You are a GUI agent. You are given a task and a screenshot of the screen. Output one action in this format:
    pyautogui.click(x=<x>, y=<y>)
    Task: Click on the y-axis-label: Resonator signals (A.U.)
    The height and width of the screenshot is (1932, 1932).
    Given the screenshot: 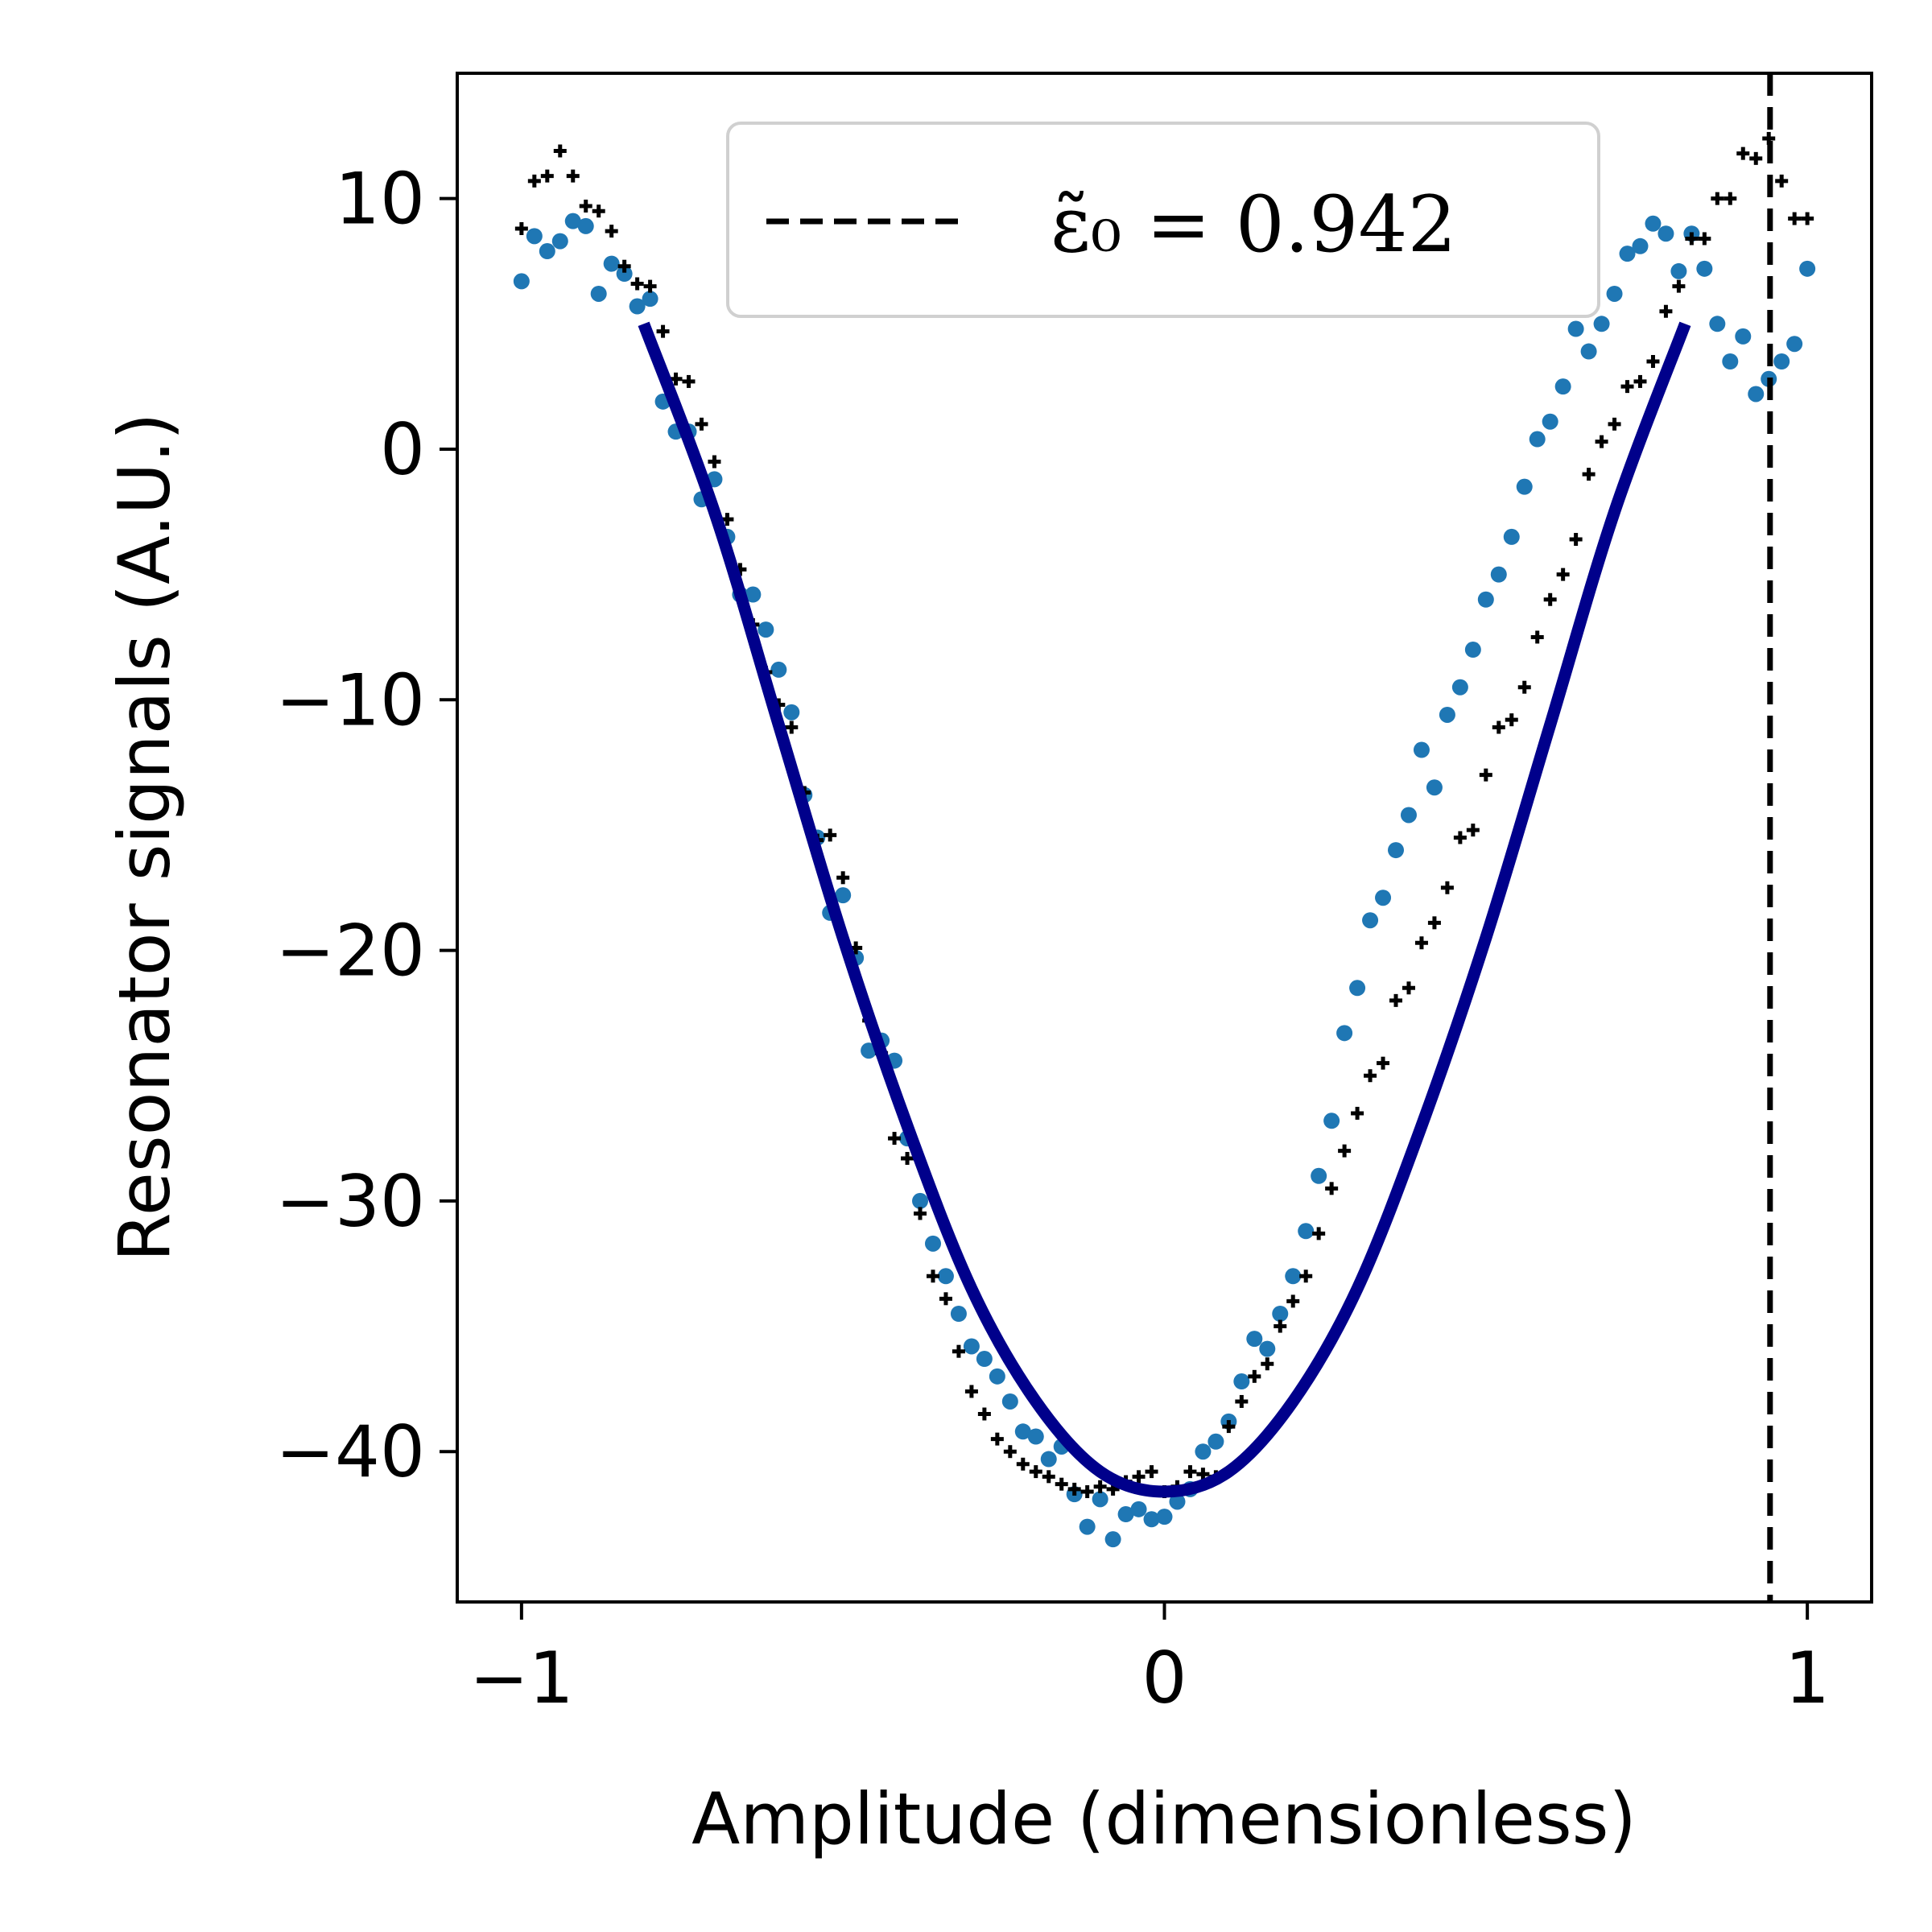 What is the action you would take?
    pyautogui.click(x=144, y=836)
    